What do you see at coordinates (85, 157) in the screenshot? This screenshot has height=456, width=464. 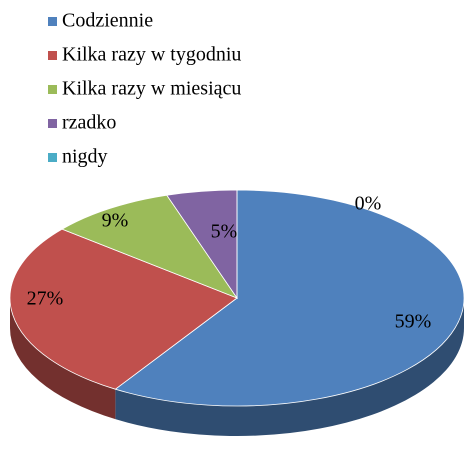 I see `legend-label: nigdy` at bounding box center [85, 157].